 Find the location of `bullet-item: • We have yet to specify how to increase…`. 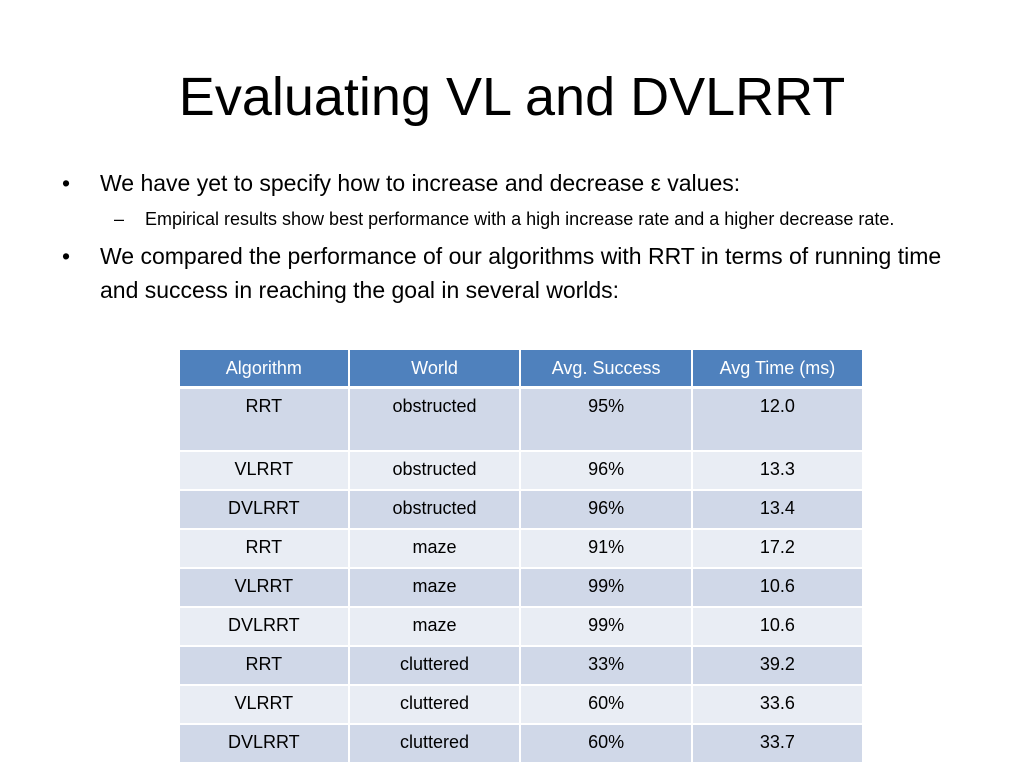

bullet-item: • We have yet to specify how to increase… is located at coordinates (515, 183).